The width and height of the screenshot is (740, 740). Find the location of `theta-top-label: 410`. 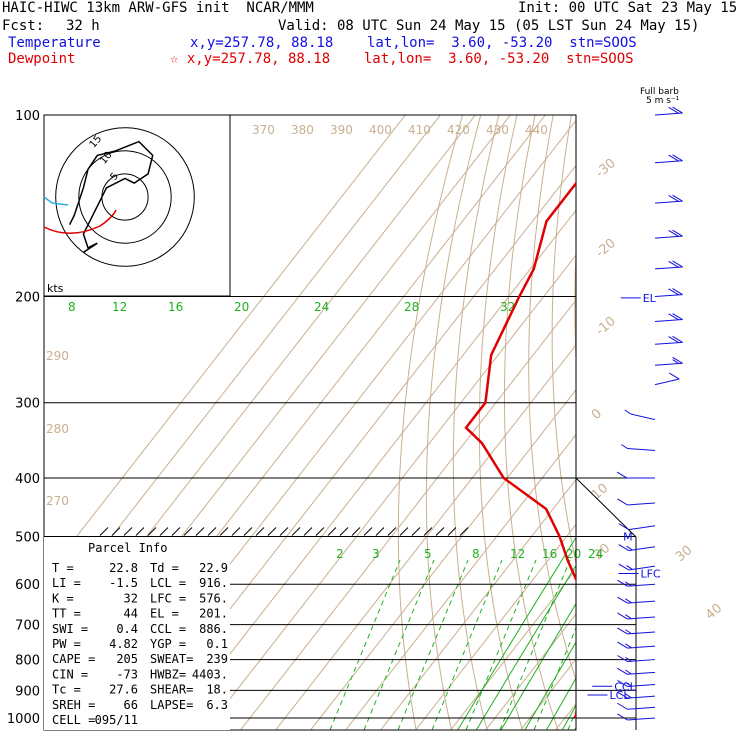

theta-top-label: 410 is located at coordinates (419, 130).